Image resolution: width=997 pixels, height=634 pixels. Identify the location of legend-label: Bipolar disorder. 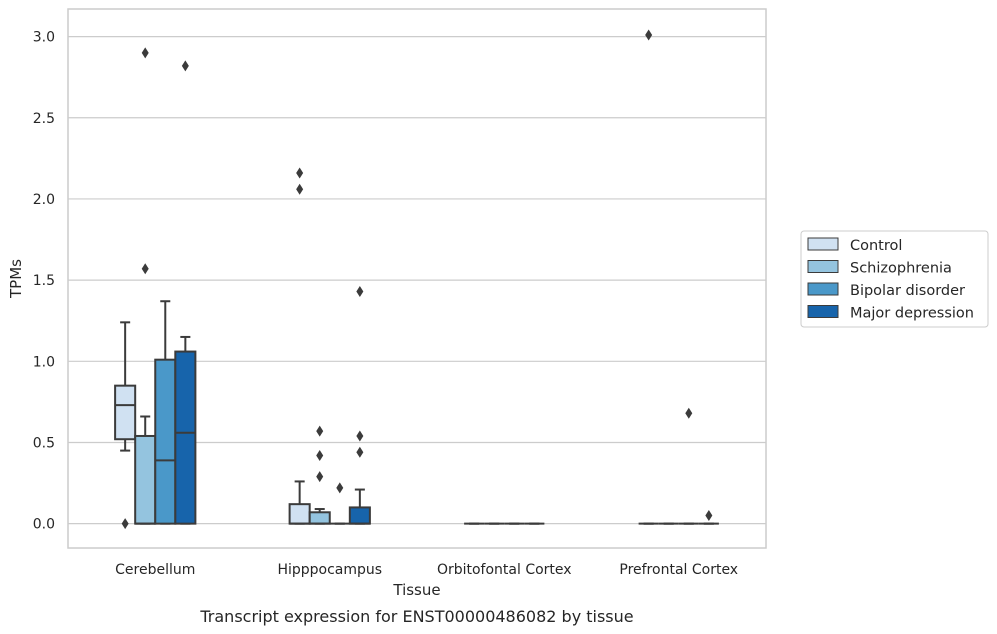
(907, 291).